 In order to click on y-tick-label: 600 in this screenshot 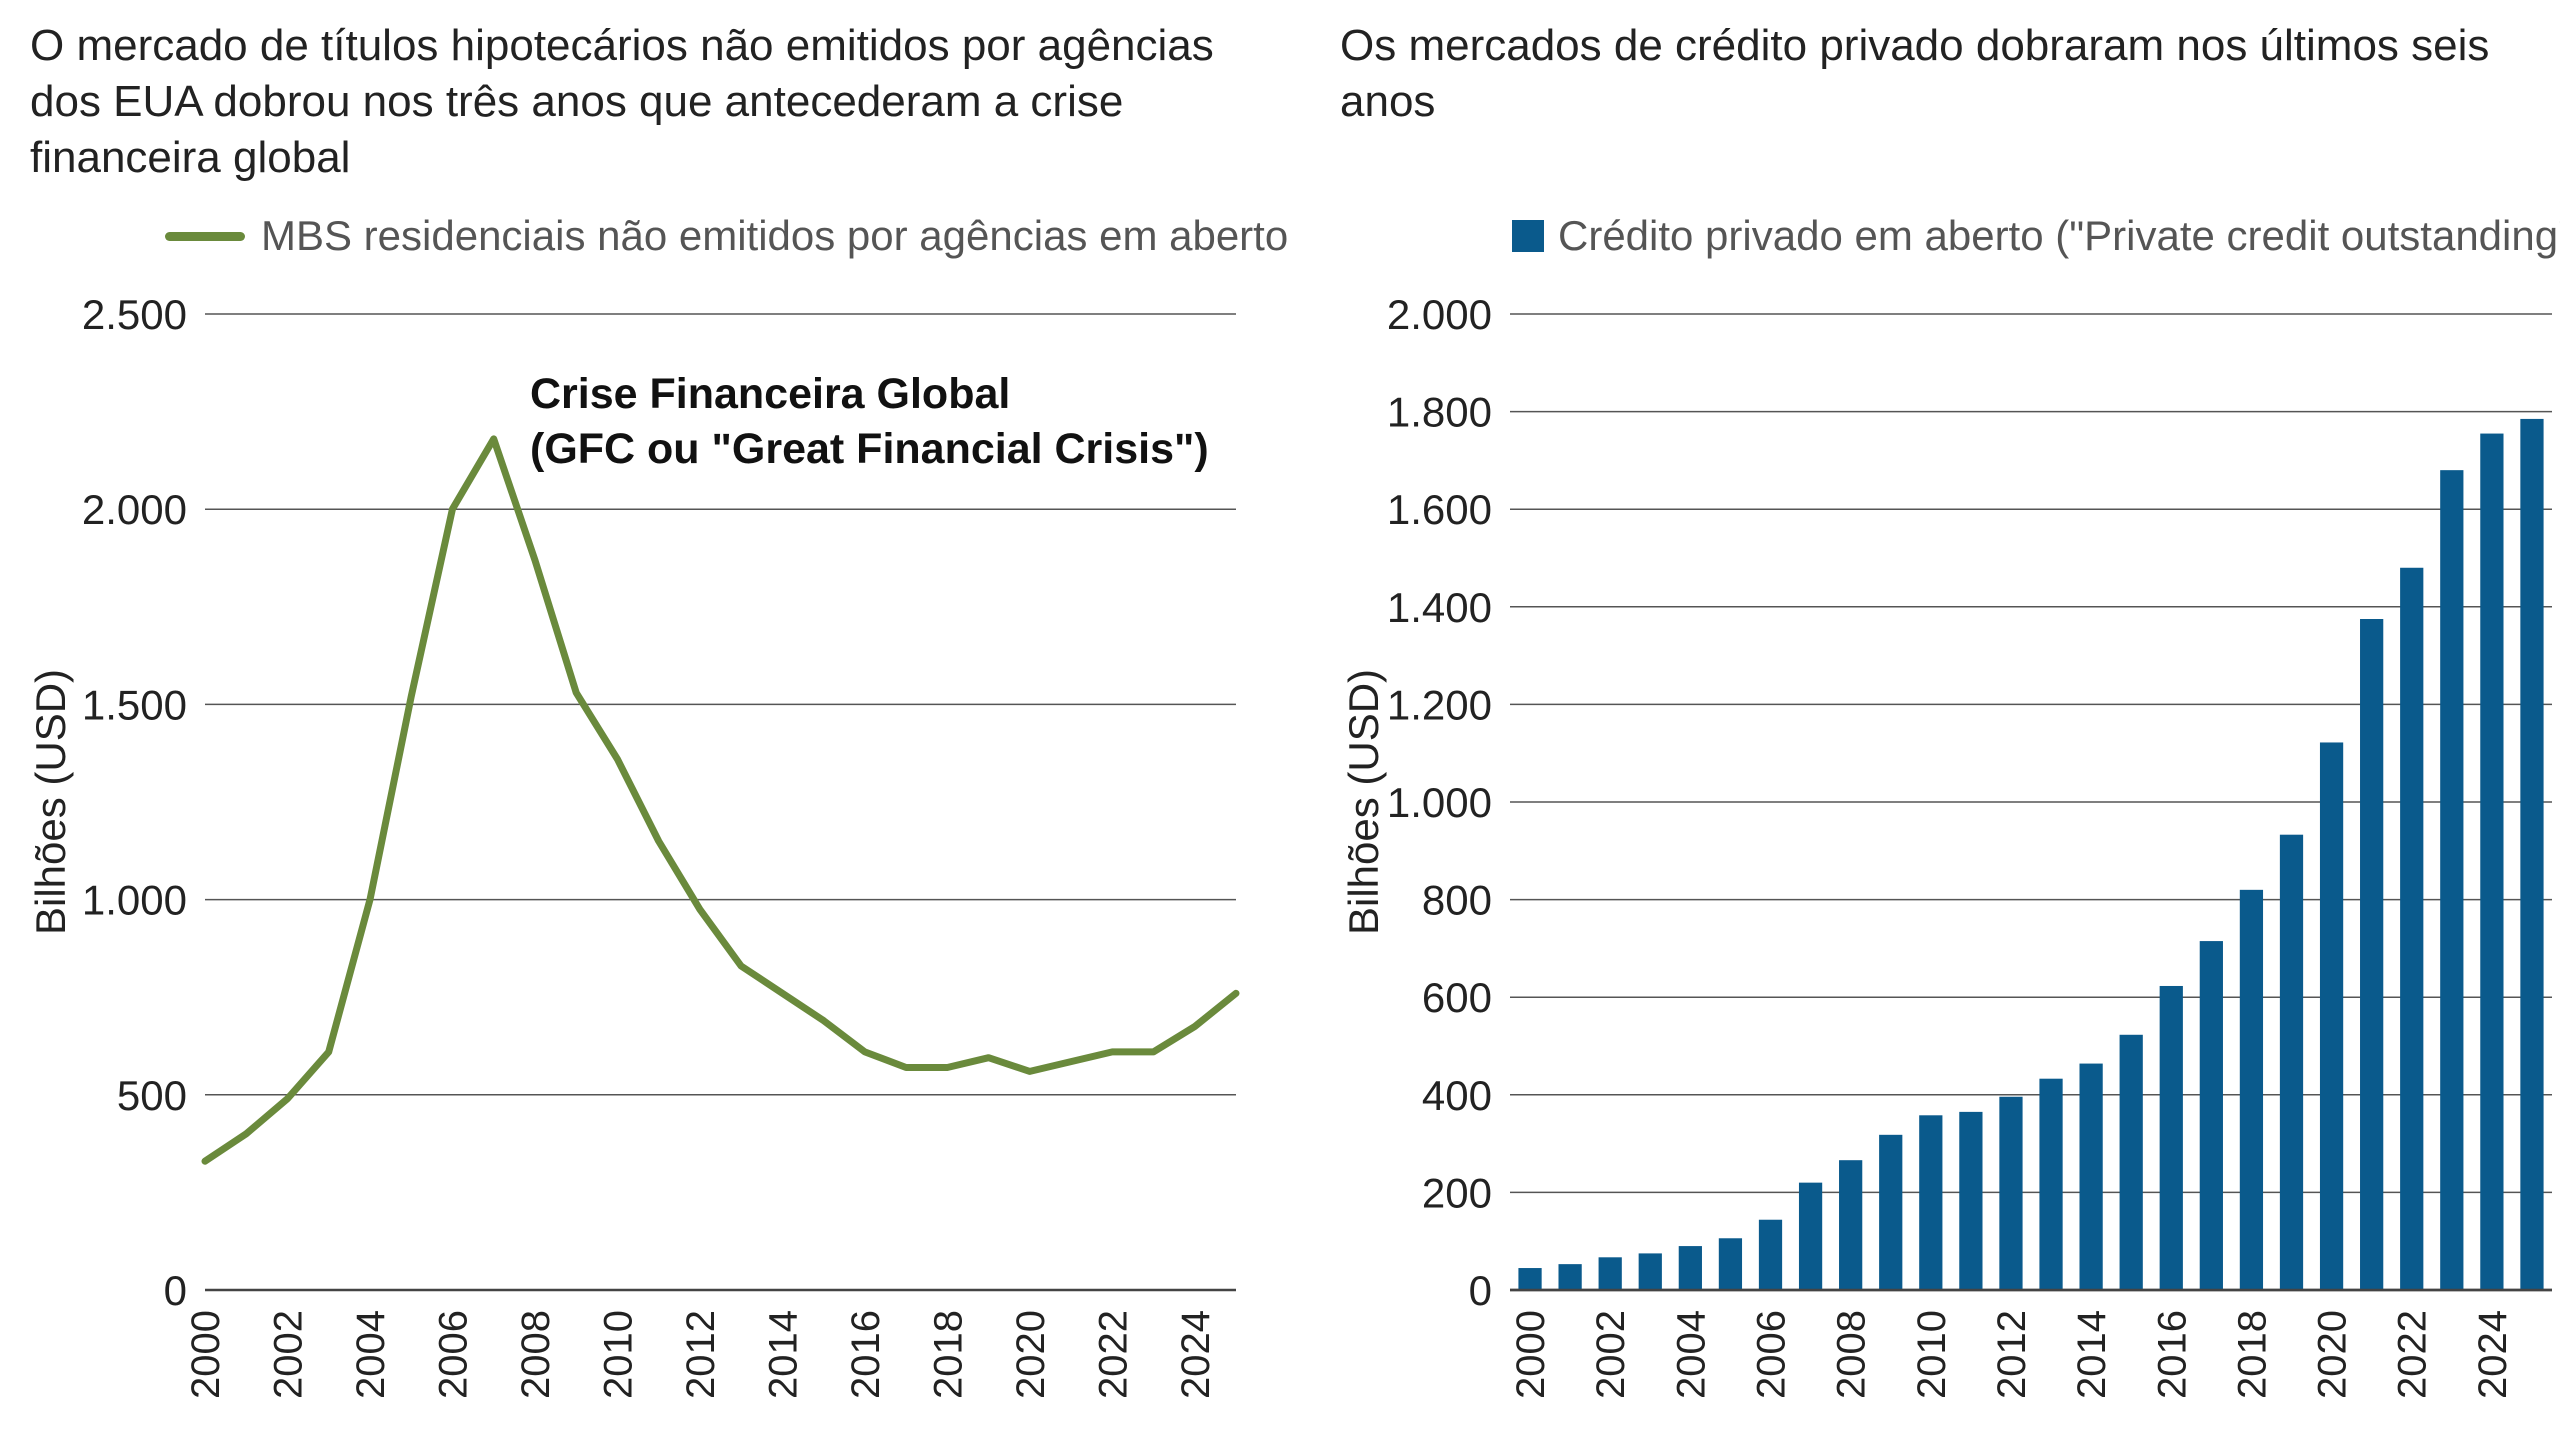, I will do `click(1457, 997)`.